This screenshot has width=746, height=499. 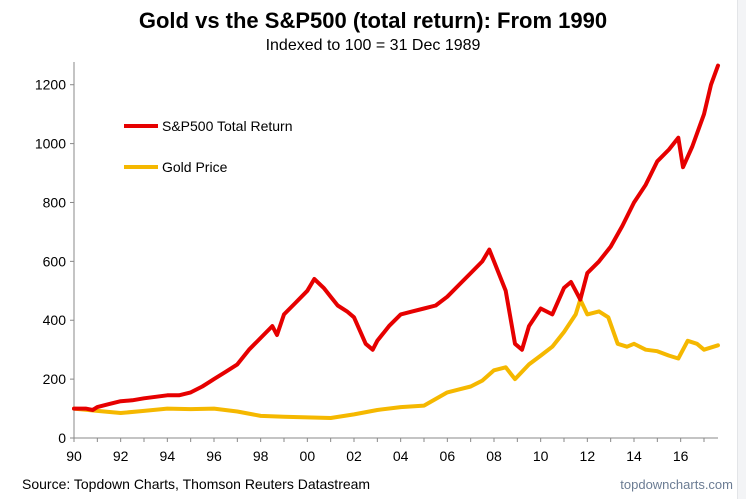 I want to click on legend: S&P500 Total Return Gold Price, so click(x=208, y=146).